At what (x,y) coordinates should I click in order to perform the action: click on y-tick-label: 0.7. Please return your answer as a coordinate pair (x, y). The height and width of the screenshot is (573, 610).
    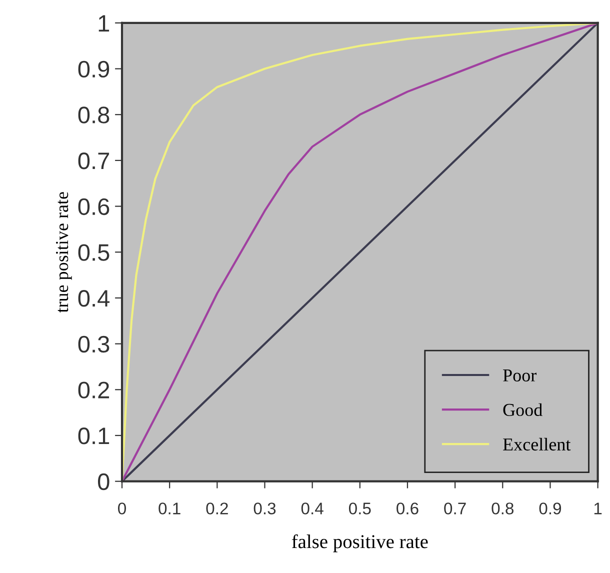
    Looking at the image, I should click on (94, 161).